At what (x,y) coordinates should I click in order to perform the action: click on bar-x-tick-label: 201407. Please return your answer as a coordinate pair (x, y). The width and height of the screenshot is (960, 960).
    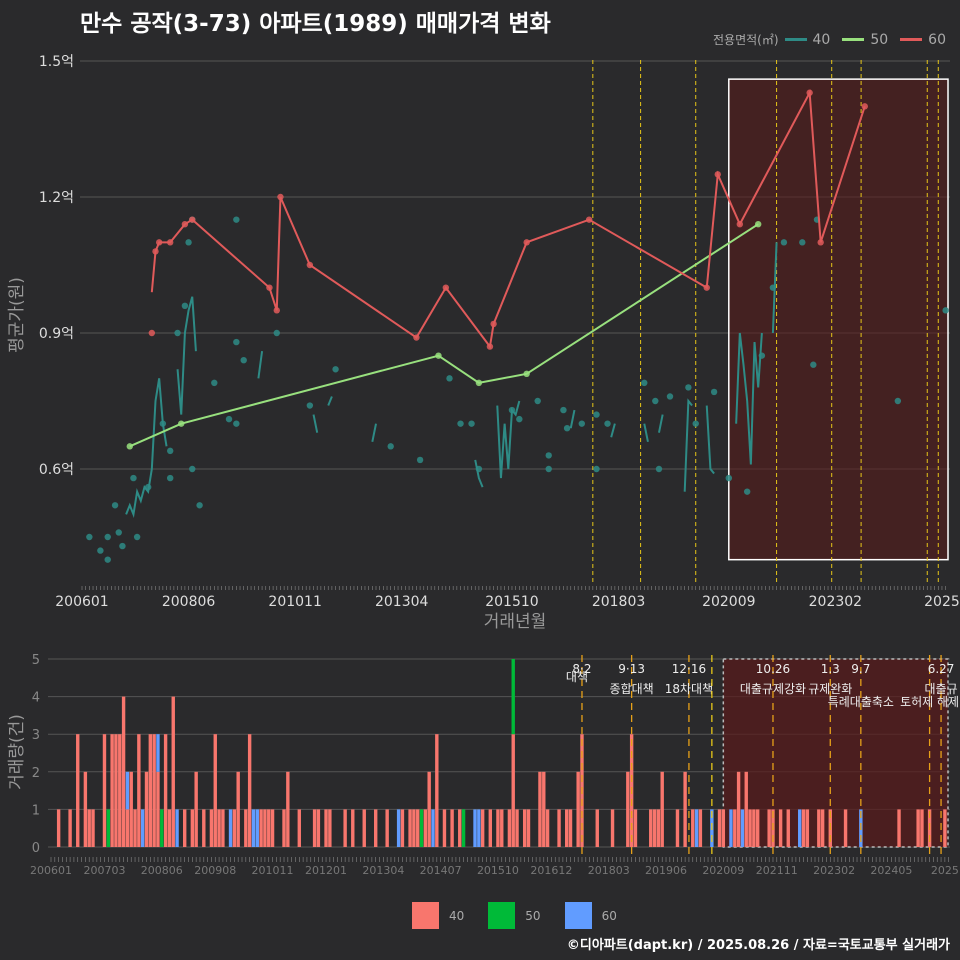
    Looking at the image, I should click on (441, 870).